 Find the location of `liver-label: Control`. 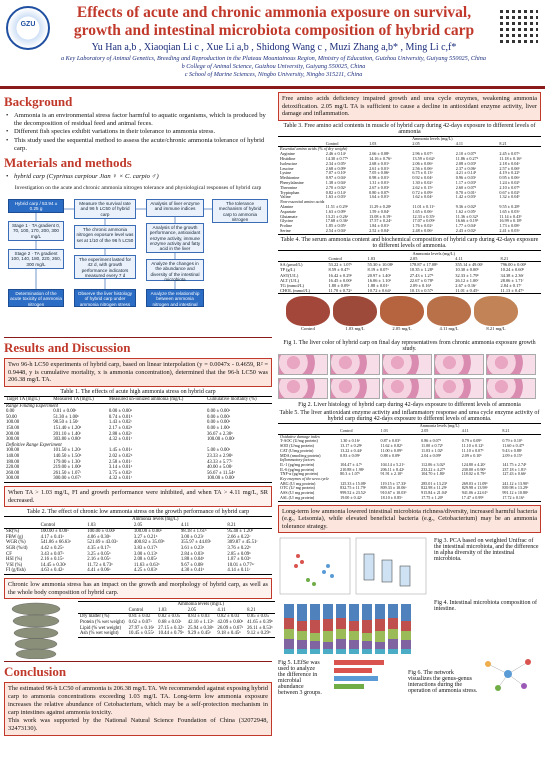

liver-label: Control is located at coordinates (308, 329).